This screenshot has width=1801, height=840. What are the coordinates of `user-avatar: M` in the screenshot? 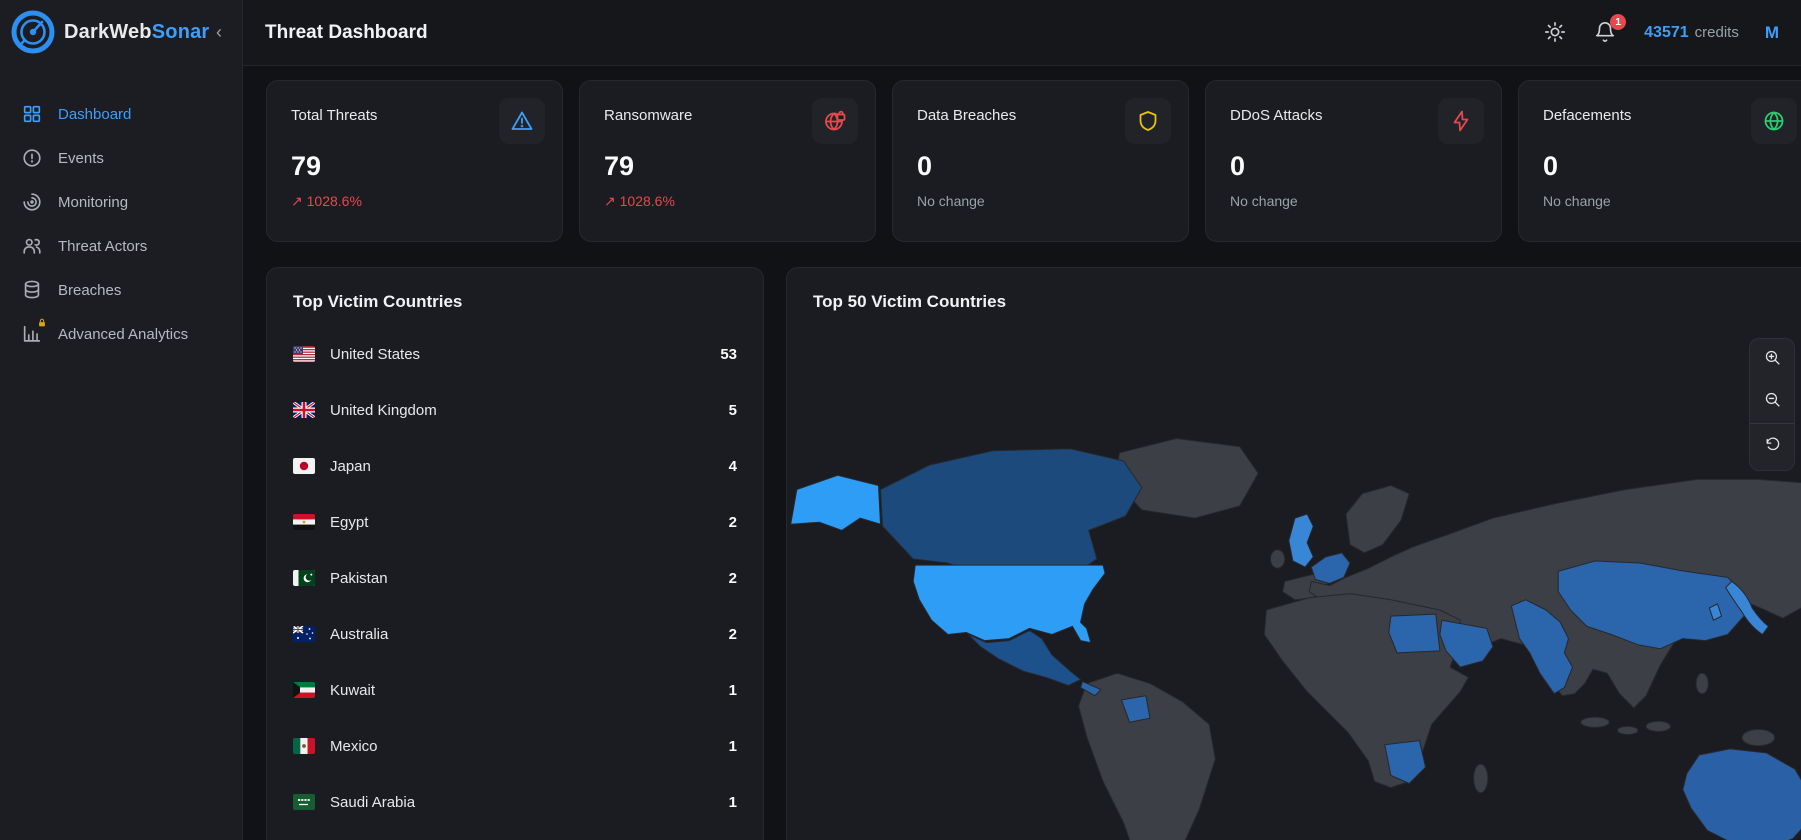 It's located at (1771, 32).